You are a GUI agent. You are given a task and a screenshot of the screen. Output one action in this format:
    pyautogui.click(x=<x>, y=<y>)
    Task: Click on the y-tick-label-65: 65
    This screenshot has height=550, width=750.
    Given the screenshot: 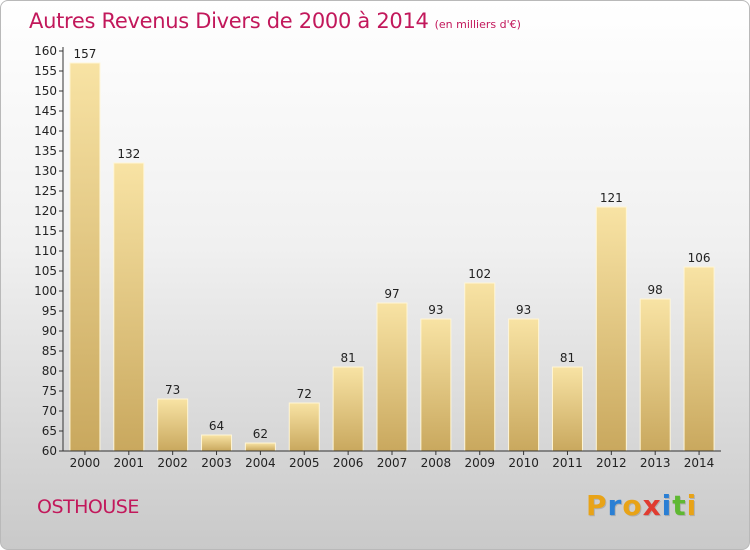 What is the action you would take?
    pyautogui.click(x=49, y=431)
    